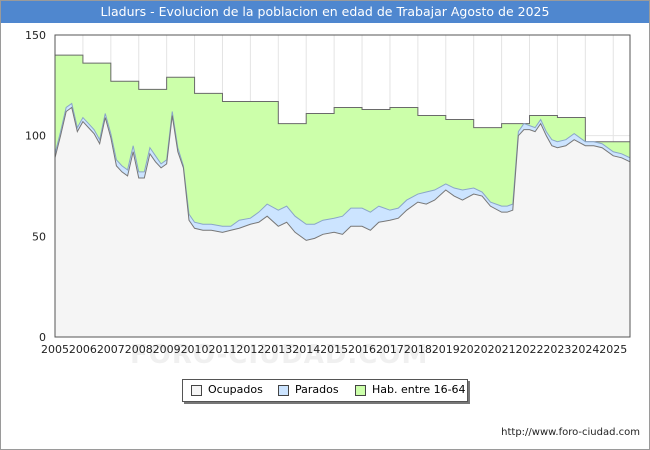 Image resolution: width=650 pixels, height=450 pixels. I want to click on x-tick-label-2009: 2009, so click(167, 349).